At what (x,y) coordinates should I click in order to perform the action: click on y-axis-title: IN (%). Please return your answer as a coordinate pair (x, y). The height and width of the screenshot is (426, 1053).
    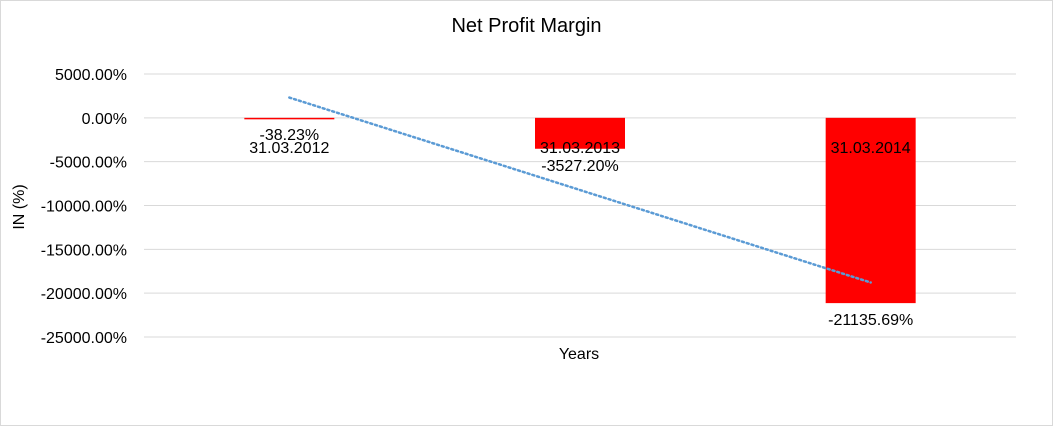
    Looking at the image, I should click on (19, 206).